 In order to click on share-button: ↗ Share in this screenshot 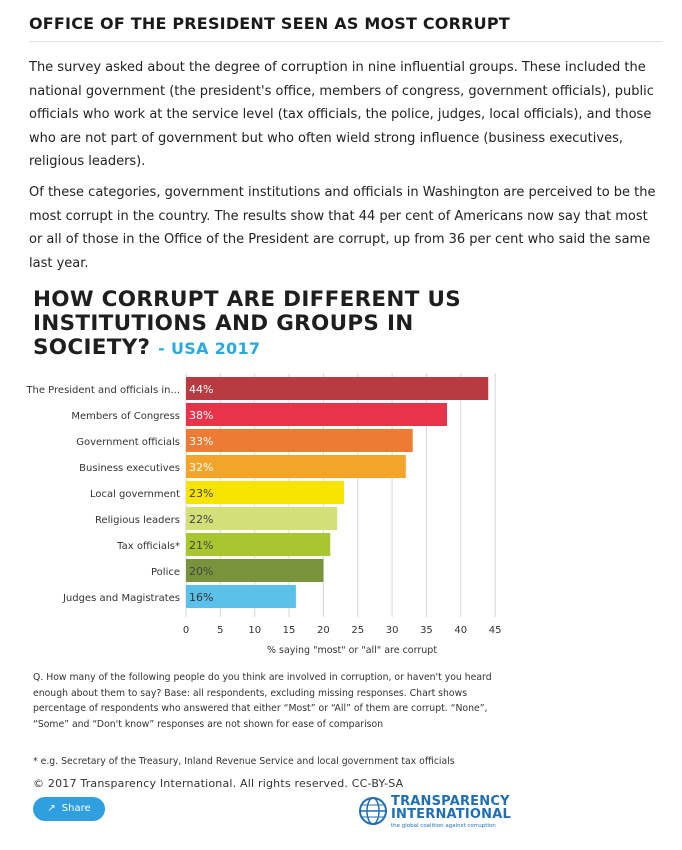, I will do `click(69, 809)`.